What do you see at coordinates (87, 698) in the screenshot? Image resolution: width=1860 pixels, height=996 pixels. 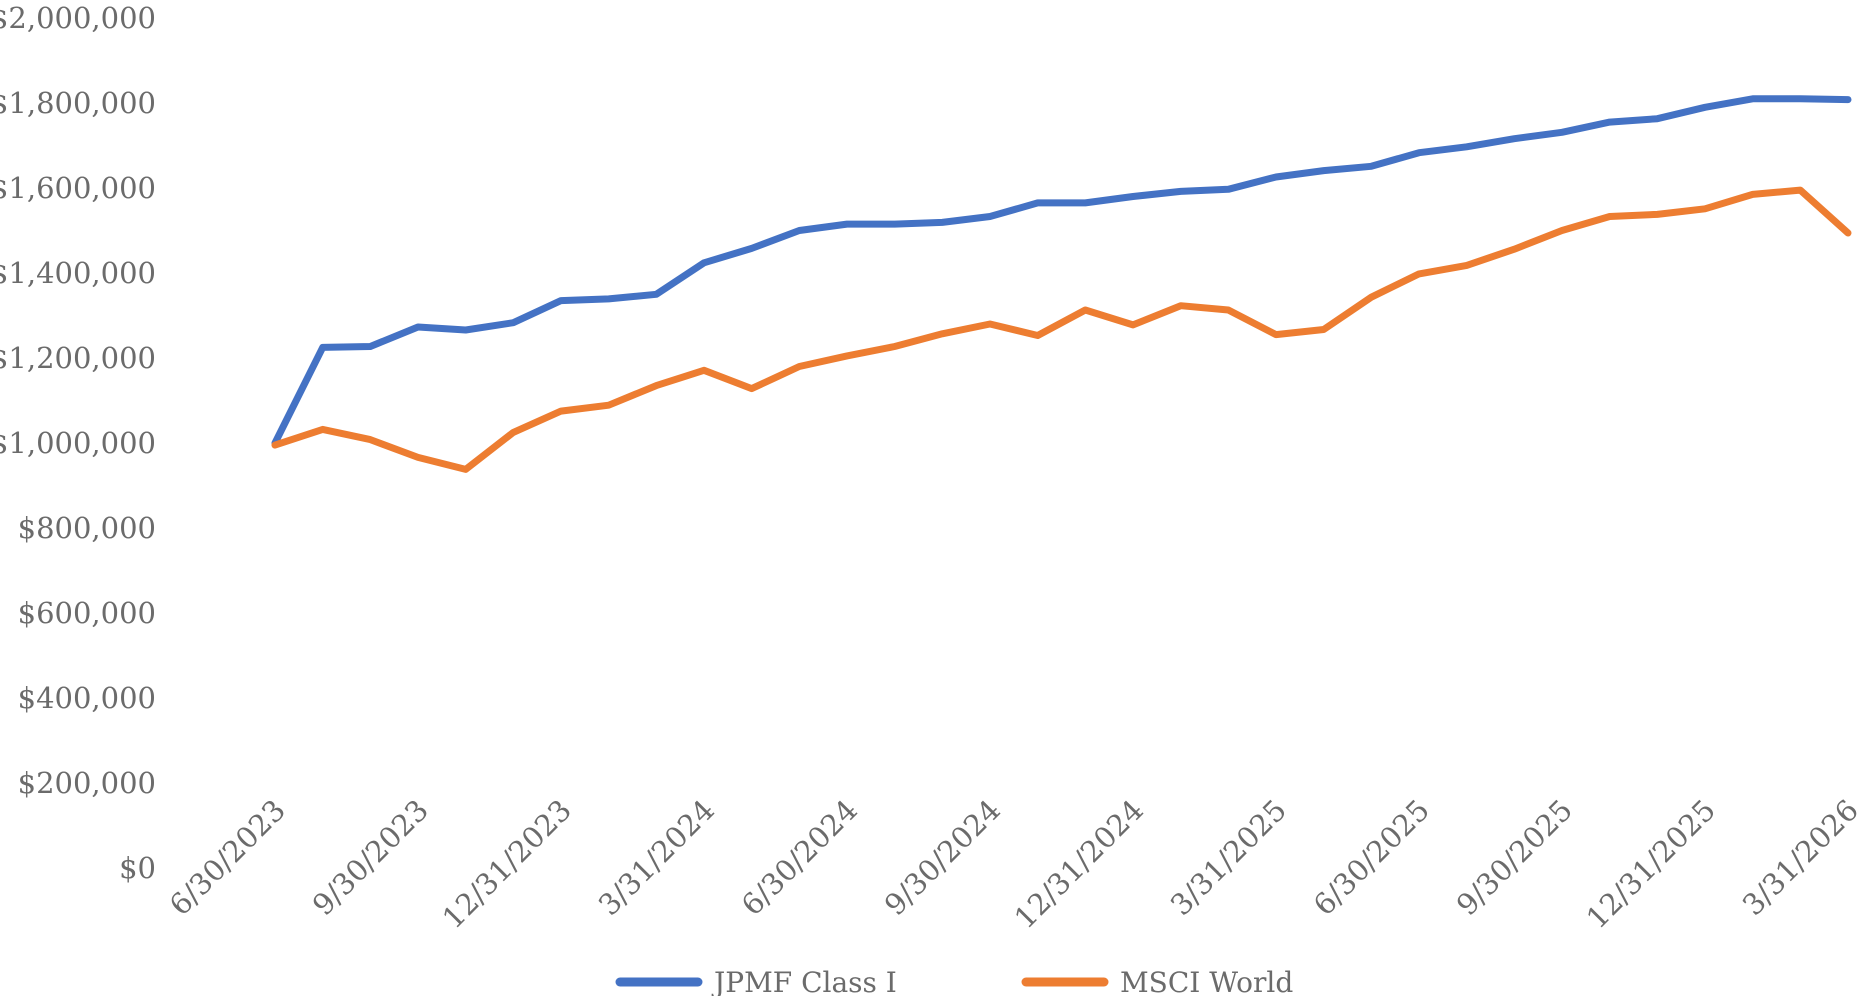 I see `y-tick-label: $400,000` at bounding box center [87, 698].